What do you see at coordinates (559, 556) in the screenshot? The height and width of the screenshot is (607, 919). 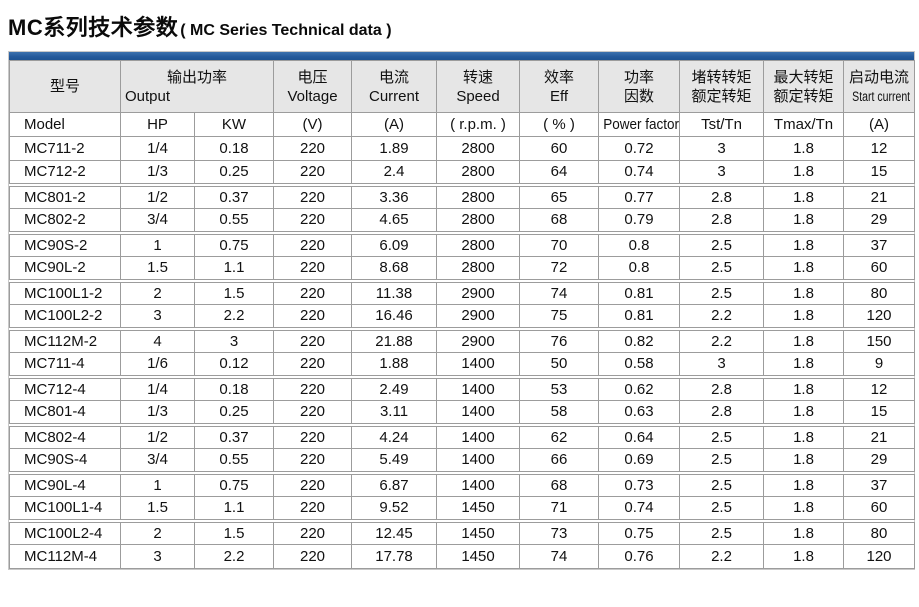 I see `value-cell: 74` at bounding box center [559, 556].